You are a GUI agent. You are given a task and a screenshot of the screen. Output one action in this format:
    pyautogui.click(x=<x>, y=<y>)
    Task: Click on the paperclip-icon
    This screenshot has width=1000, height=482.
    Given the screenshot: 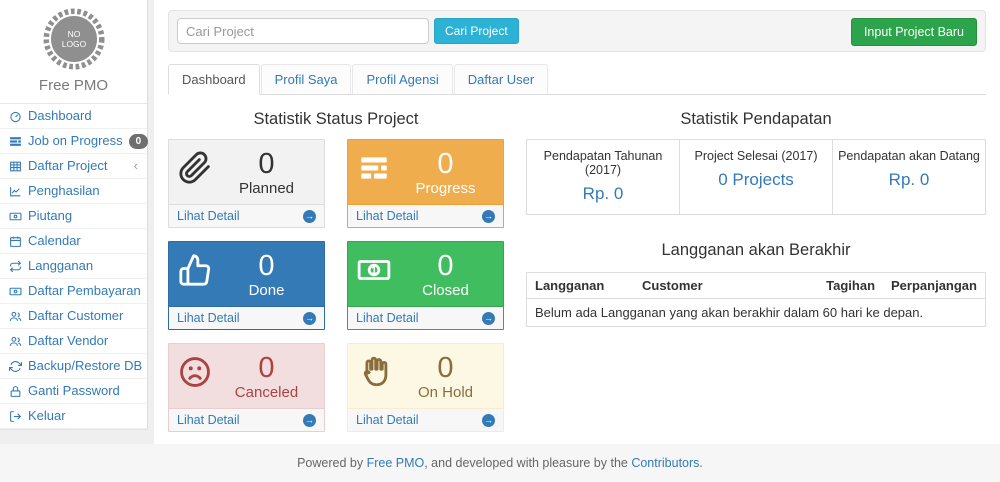 What is the action you would take?
    pyautogui.click(x=198, y=173)
    